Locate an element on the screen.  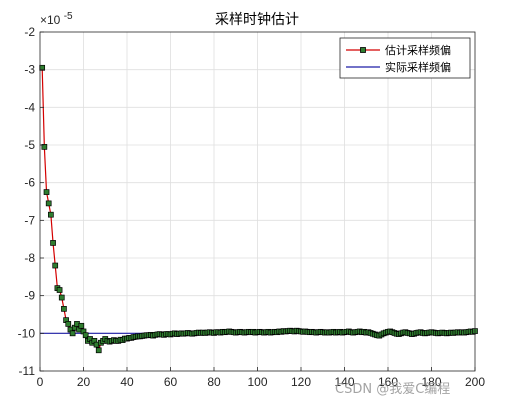
y-tick-label: -3 is located at coordinates (29, 70).